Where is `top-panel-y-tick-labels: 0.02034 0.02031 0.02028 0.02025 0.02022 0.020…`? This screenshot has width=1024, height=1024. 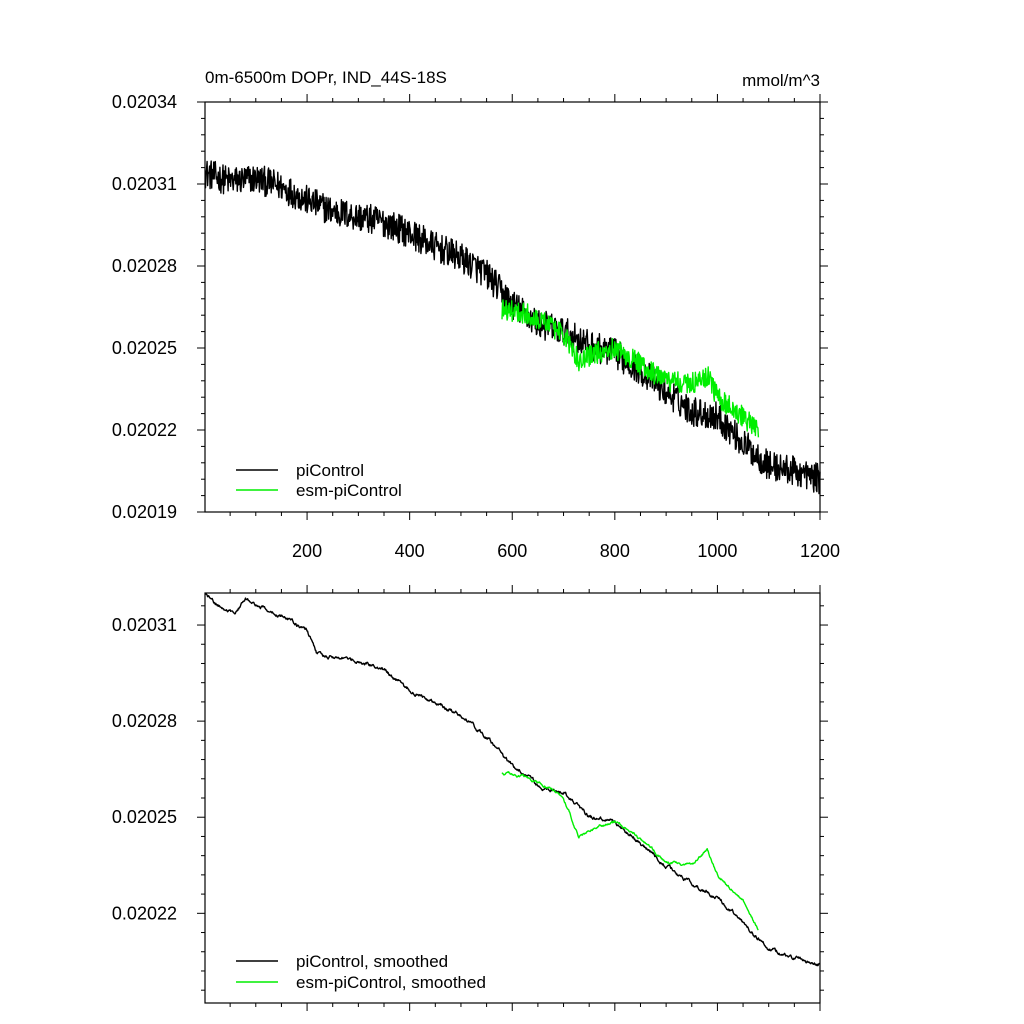 top-panel-y-tick-labels: 0.02034 0.02031 0.02028 0.02025 0.02022 0.020… is located at coordinates (144, 307).